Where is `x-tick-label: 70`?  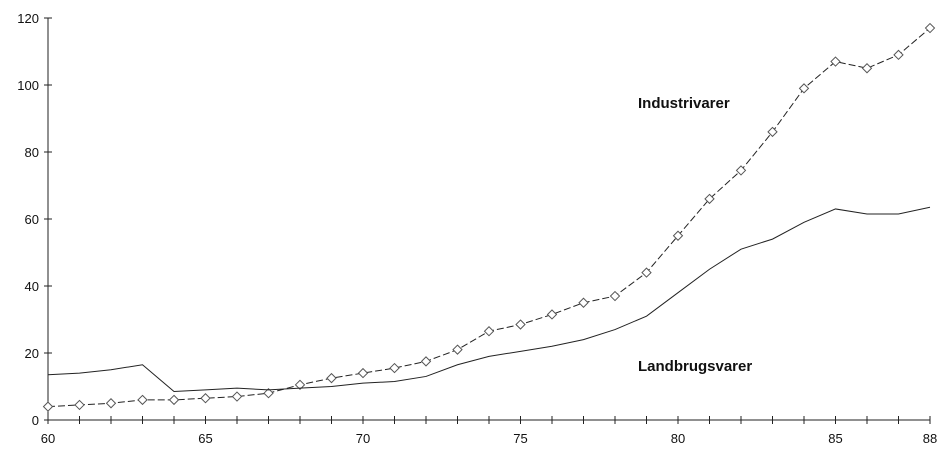 x-tick-label: 70 is located at coordinates (363, 438).